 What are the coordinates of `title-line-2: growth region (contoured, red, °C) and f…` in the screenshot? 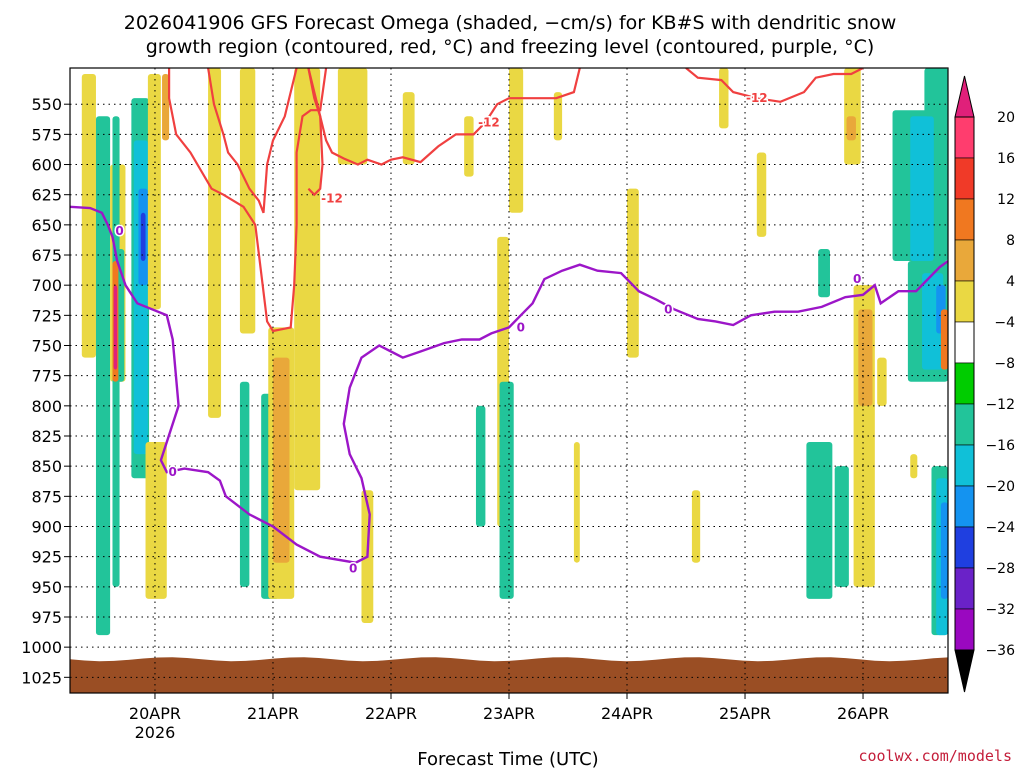 It's located at (510, 47).